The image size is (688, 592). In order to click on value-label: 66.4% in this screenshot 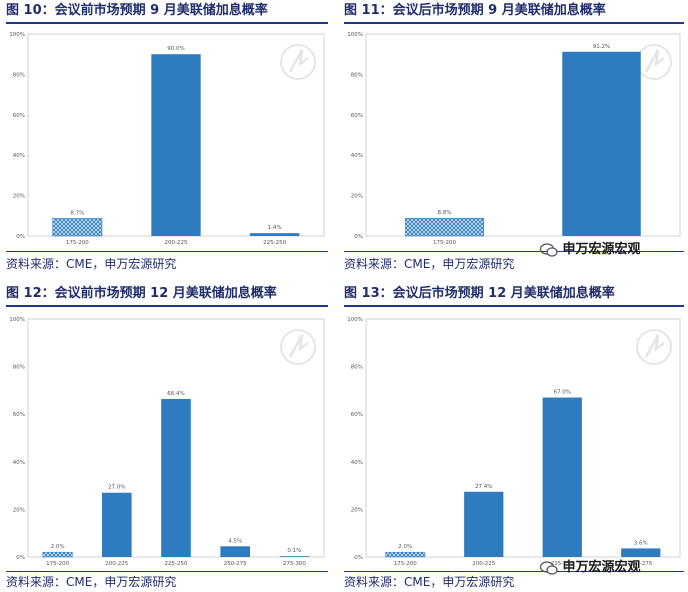, I will do `click(175, 394)`.